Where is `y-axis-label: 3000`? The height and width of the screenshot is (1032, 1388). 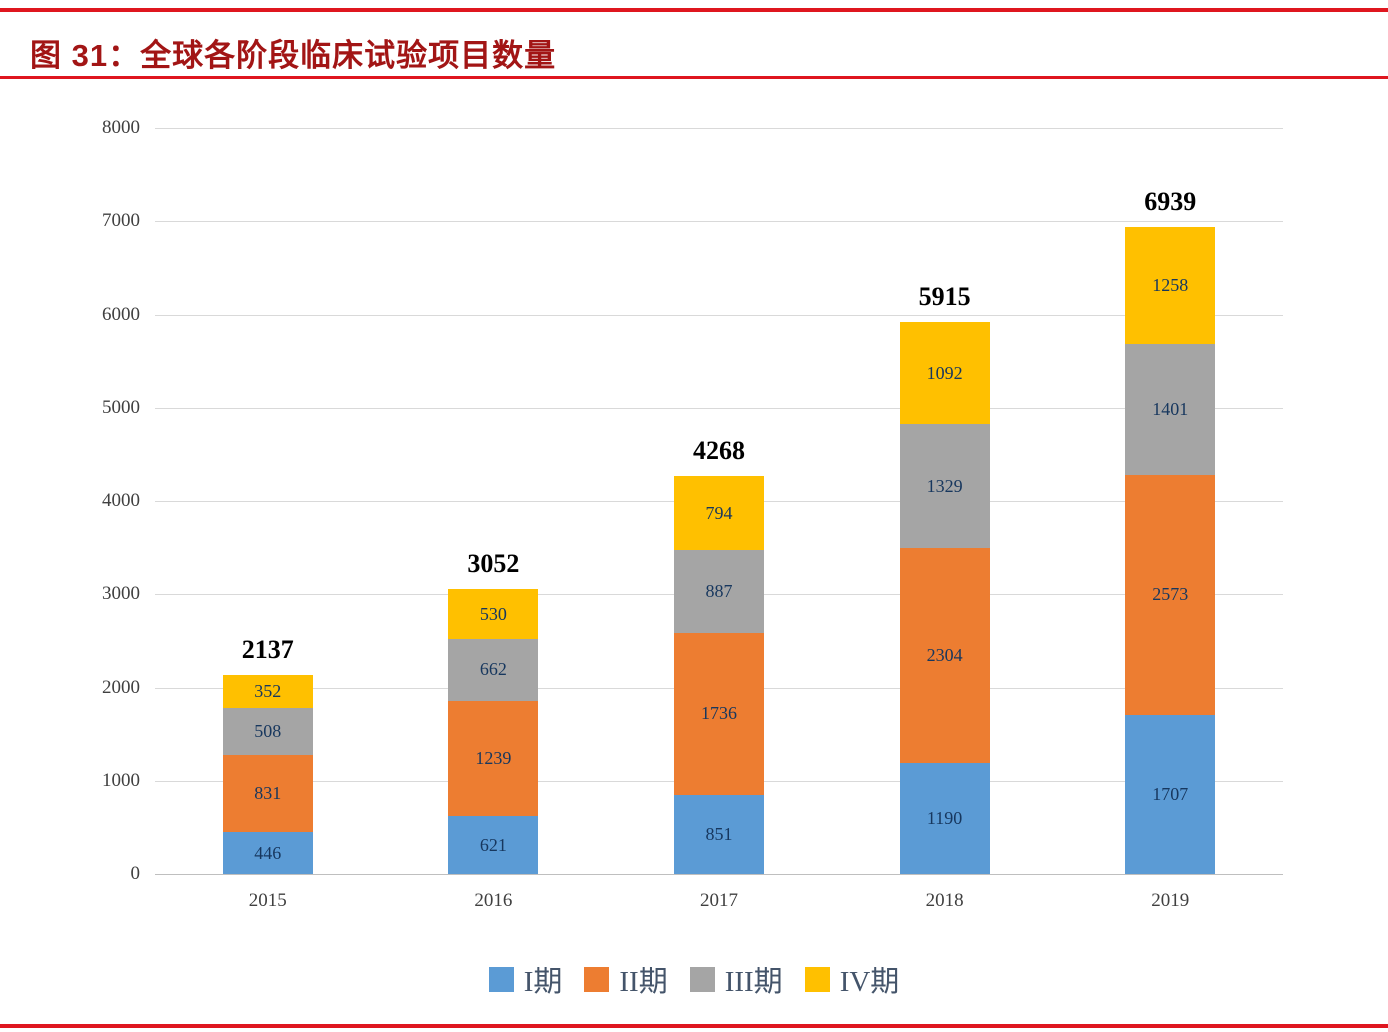 y-axis-label: 3000 is located at coordinates (121, 594).